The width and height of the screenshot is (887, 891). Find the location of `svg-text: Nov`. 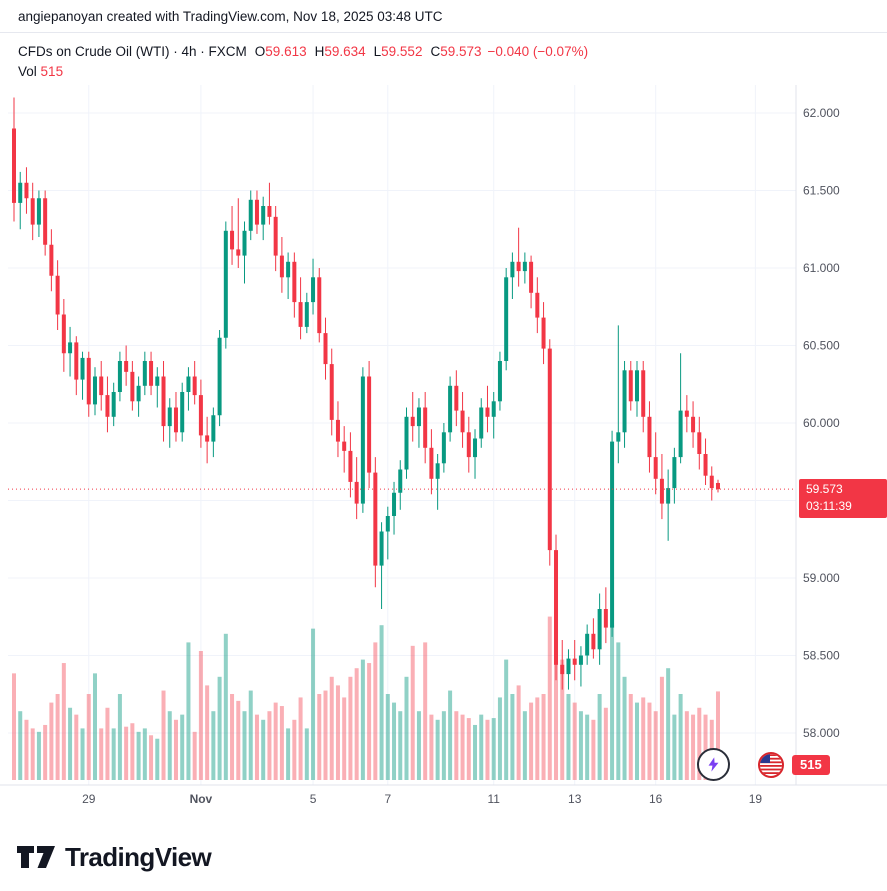

svg-text: Nov is located at coordinates (201, 799).